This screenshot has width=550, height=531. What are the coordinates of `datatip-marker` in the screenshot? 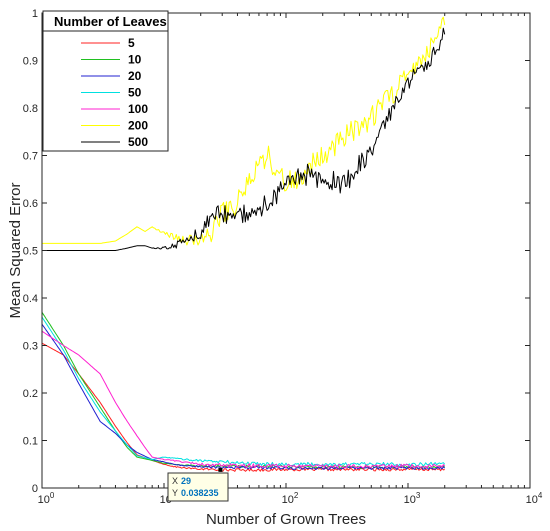 It's located at (220, 469).